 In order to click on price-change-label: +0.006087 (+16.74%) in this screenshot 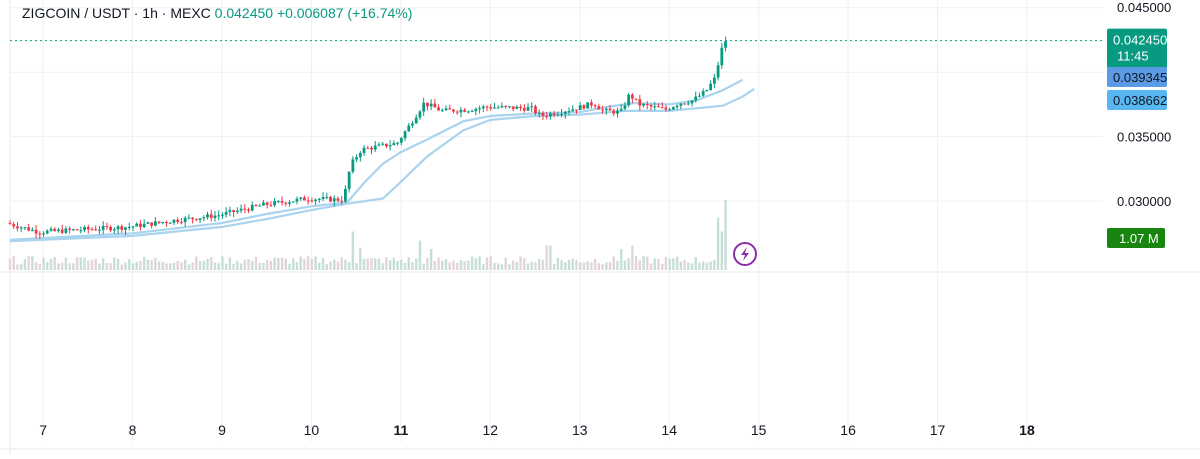, I will do `click(344, 13)`.